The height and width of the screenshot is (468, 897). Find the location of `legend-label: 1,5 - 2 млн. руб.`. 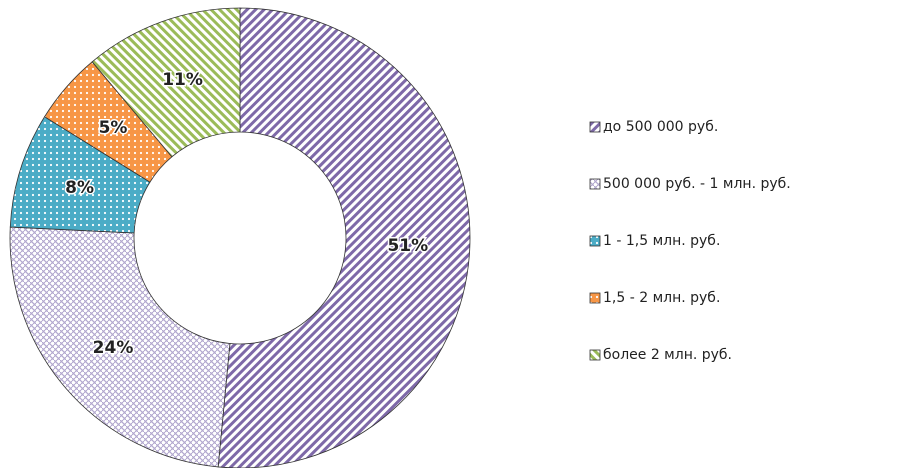

legend-label: 1,5 - 2 млн. руб. is located at coordinates (661, 298).